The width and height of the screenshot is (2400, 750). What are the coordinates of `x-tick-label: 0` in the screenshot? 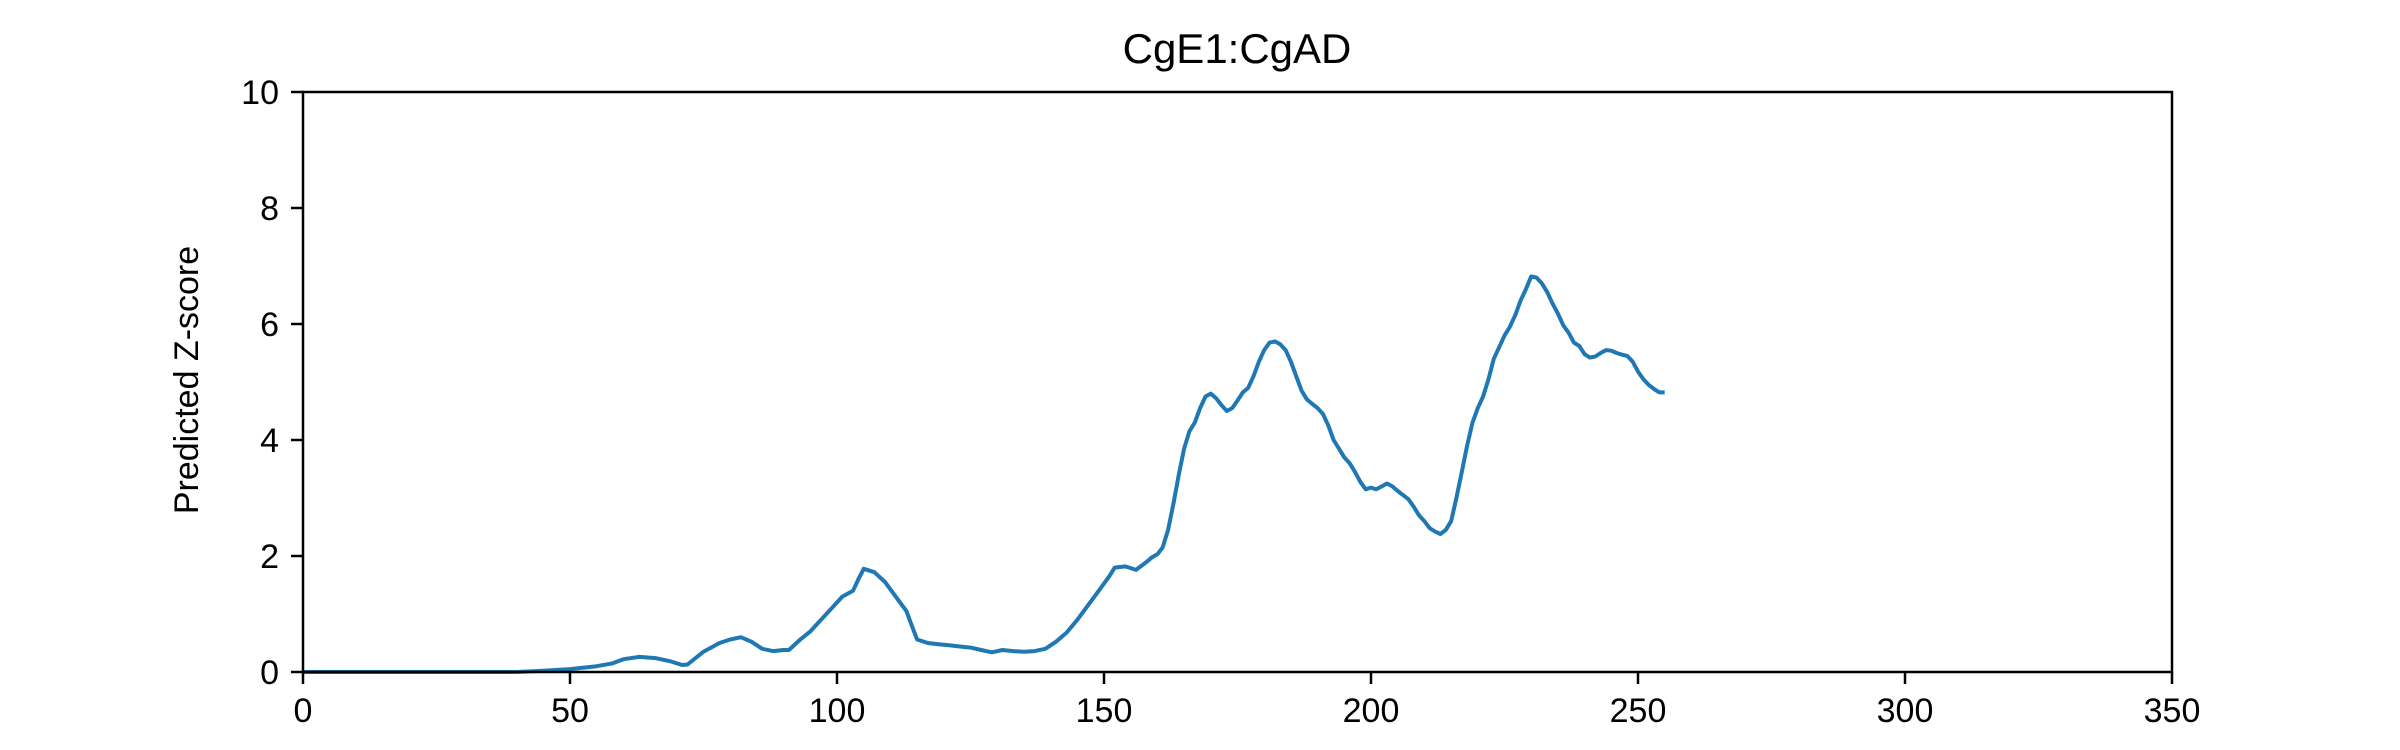 It's located at (303, 711).